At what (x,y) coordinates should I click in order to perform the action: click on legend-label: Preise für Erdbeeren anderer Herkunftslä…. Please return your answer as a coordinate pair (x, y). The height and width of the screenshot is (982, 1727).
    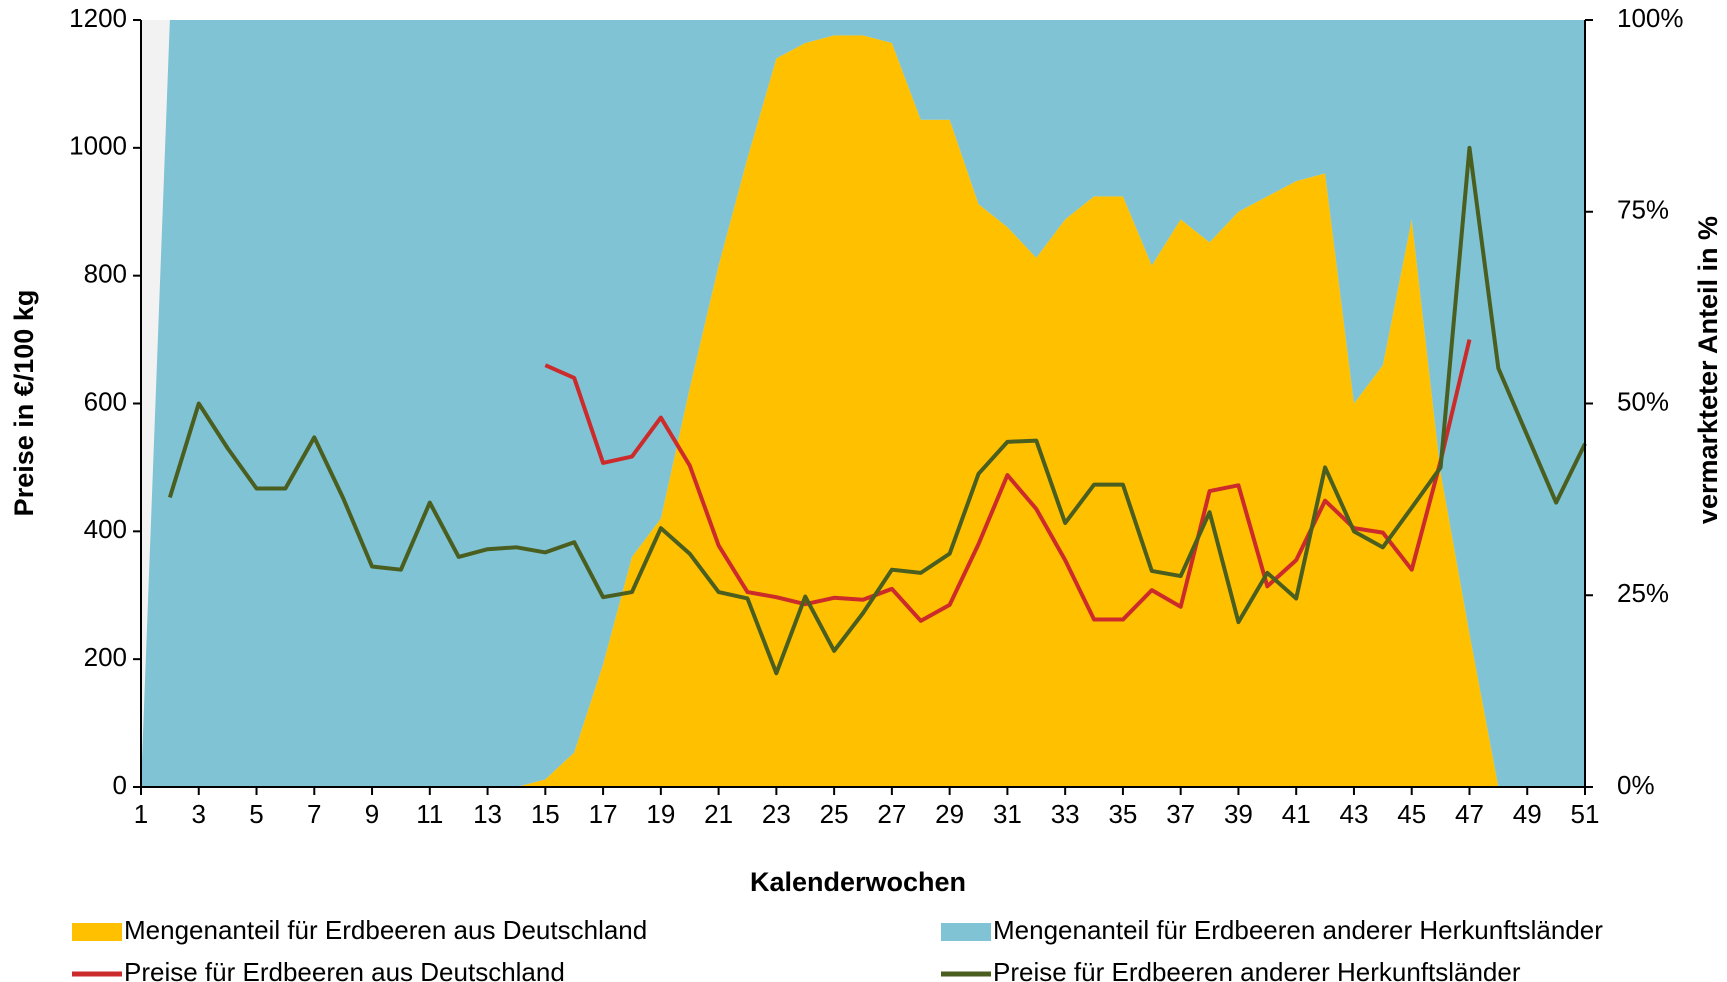
    Looking at the image, I should click on (1257, 969).